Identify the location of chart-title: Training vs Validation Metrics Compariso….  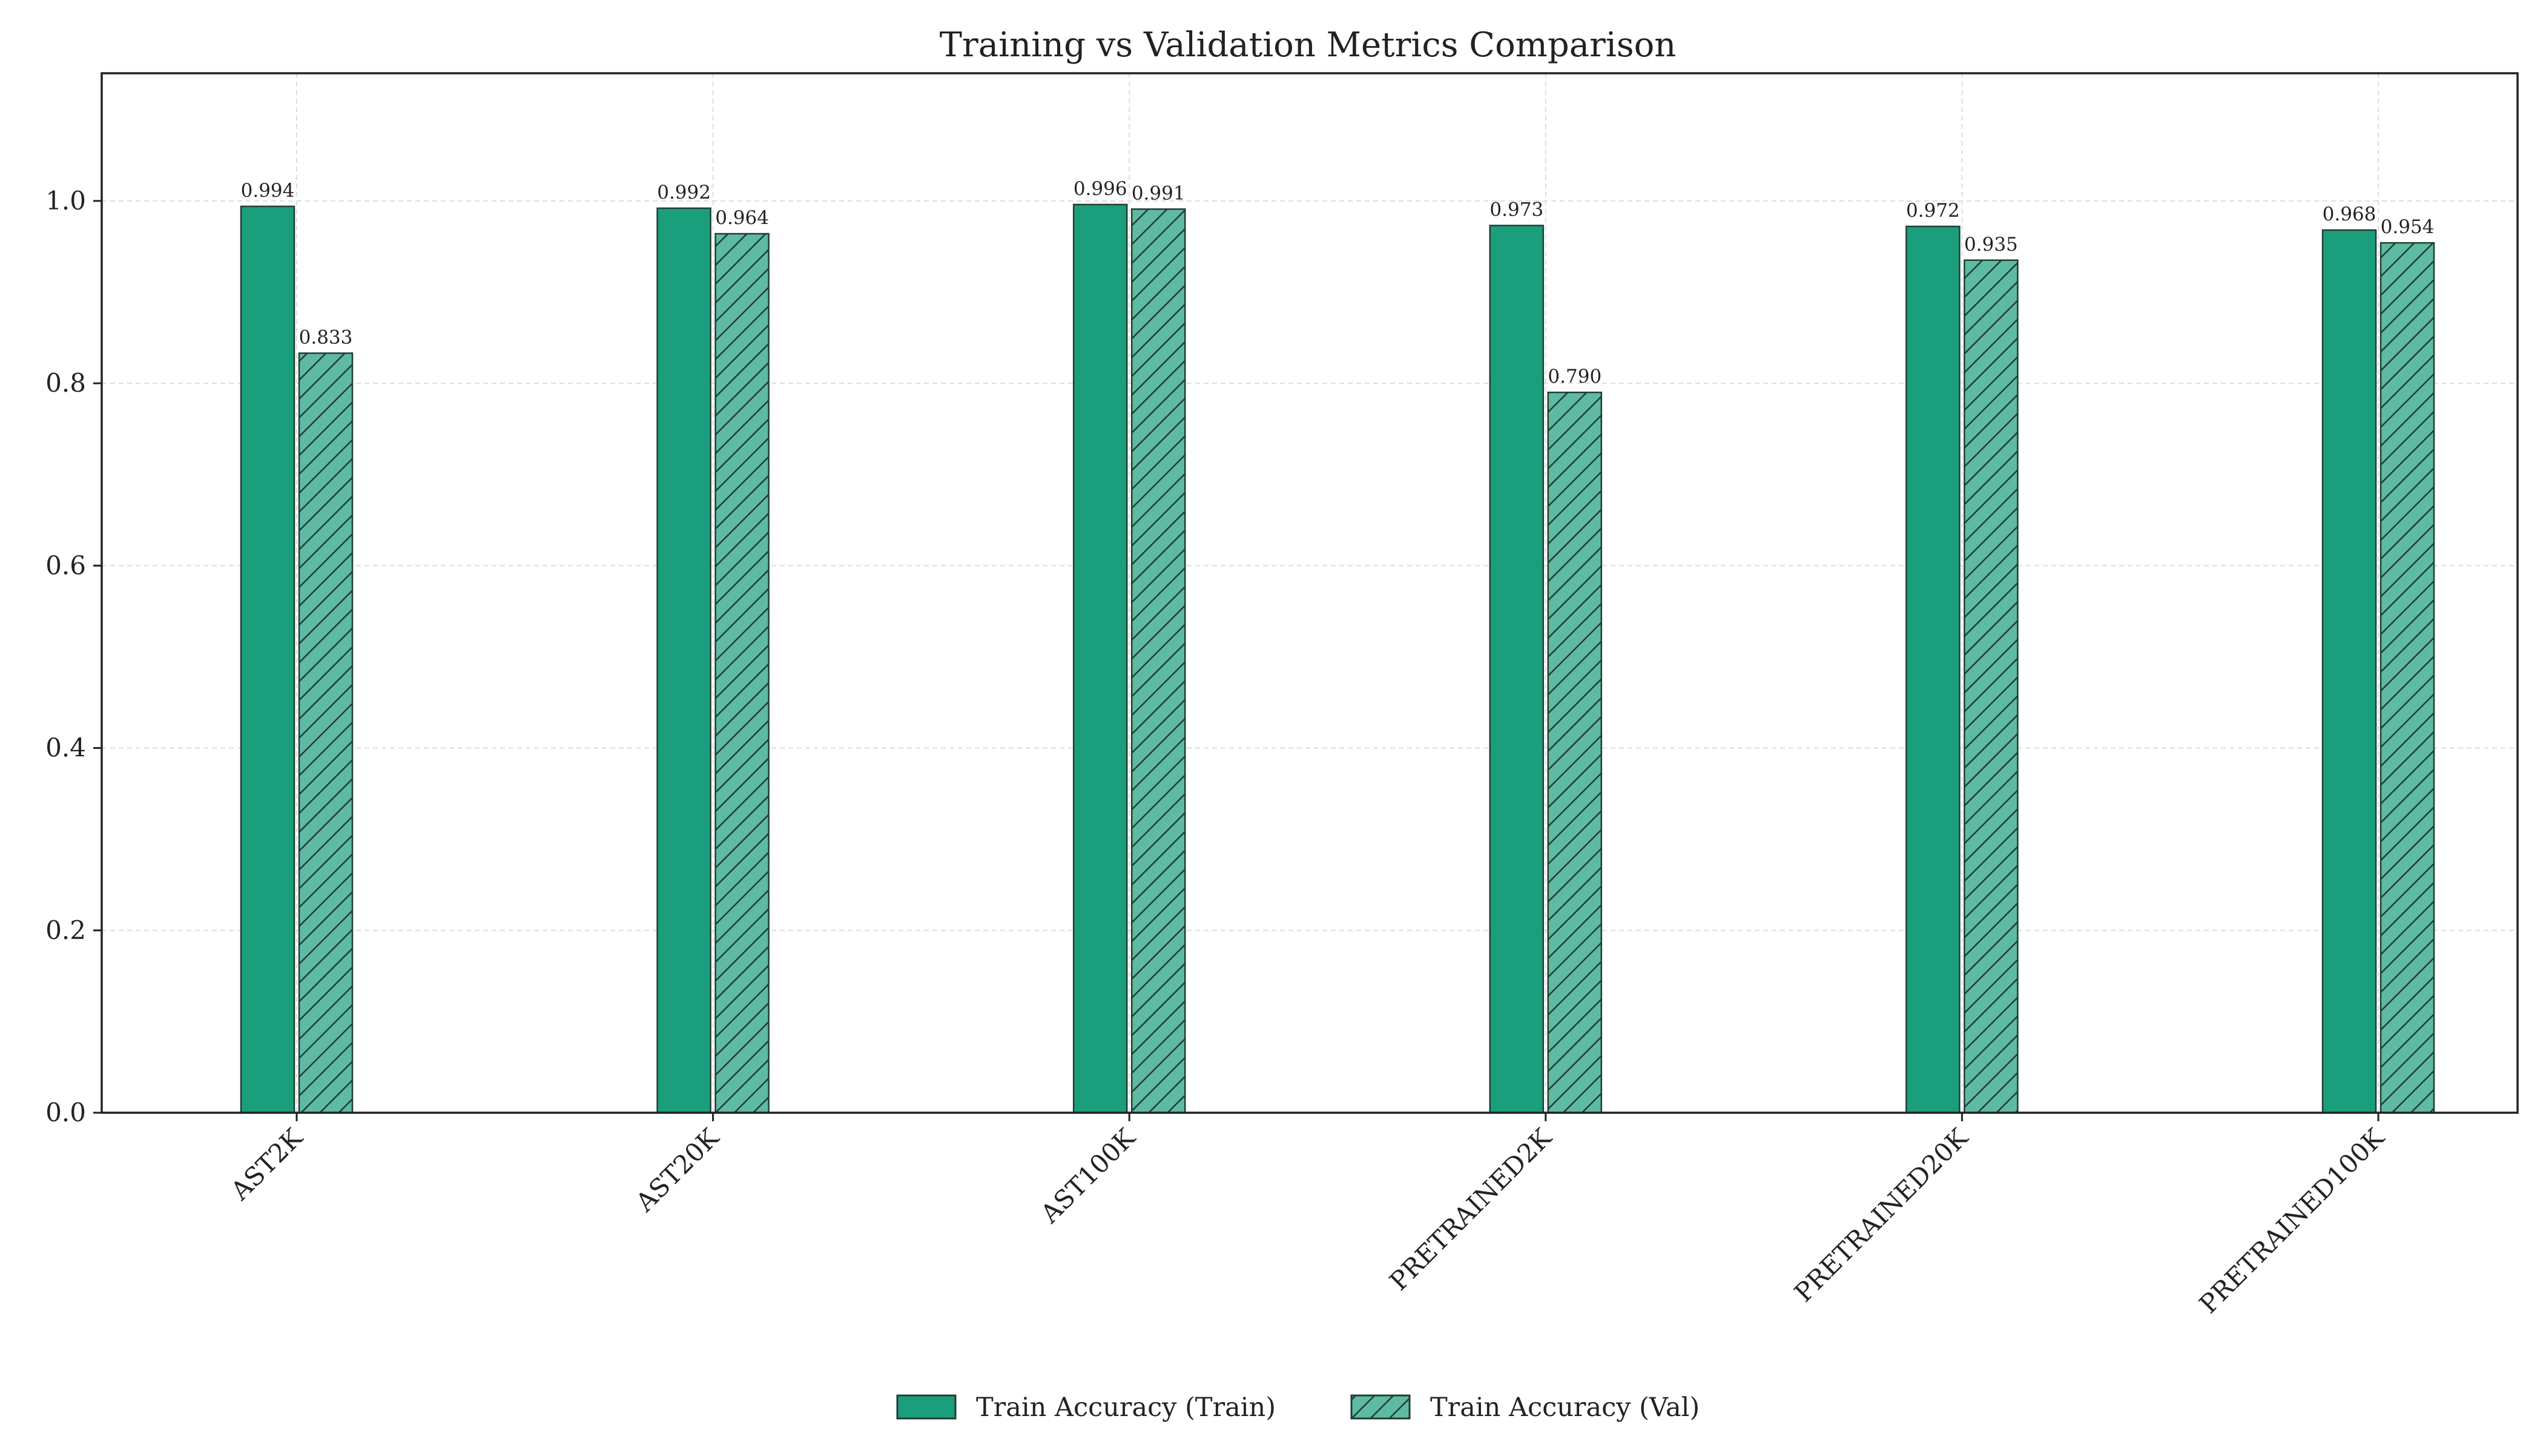
(1308, 45).